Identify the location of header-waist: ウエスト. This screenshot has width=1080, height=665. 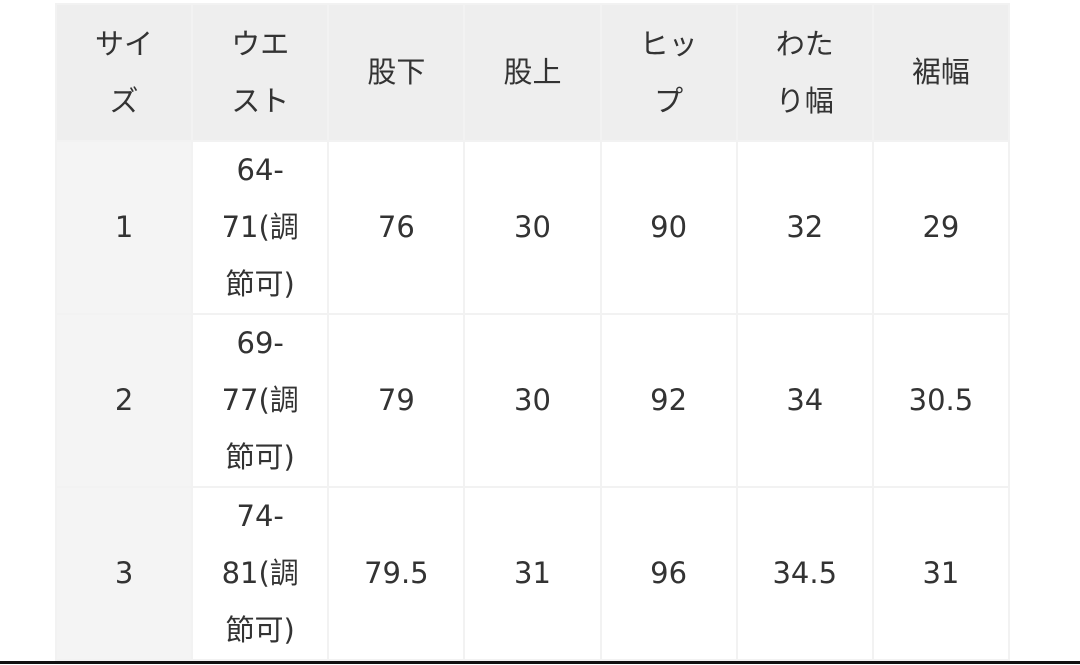
(260, 72).